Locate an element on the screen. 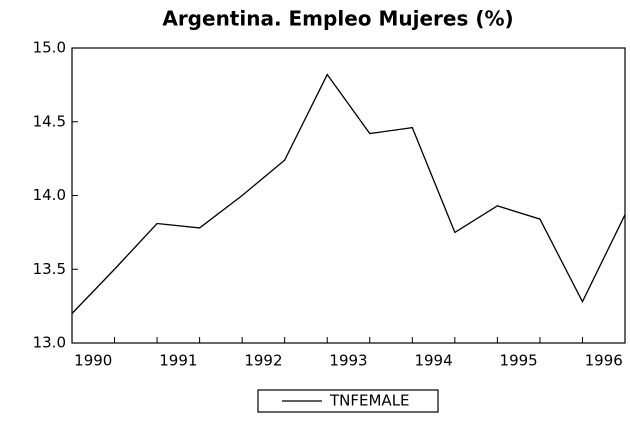 The width and height of the screenshot is (630, 427). x-tick-label: 1991 is located at coordinates (178, 361).